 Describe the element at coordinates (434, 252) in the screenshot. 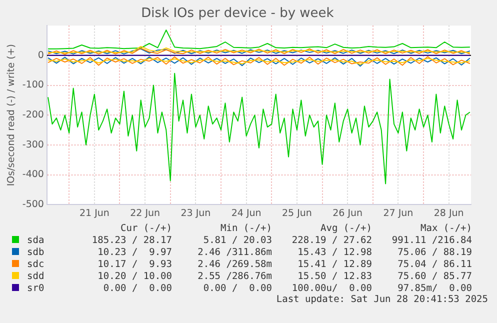

I see `text: 75.06 / 88.19` at that location.